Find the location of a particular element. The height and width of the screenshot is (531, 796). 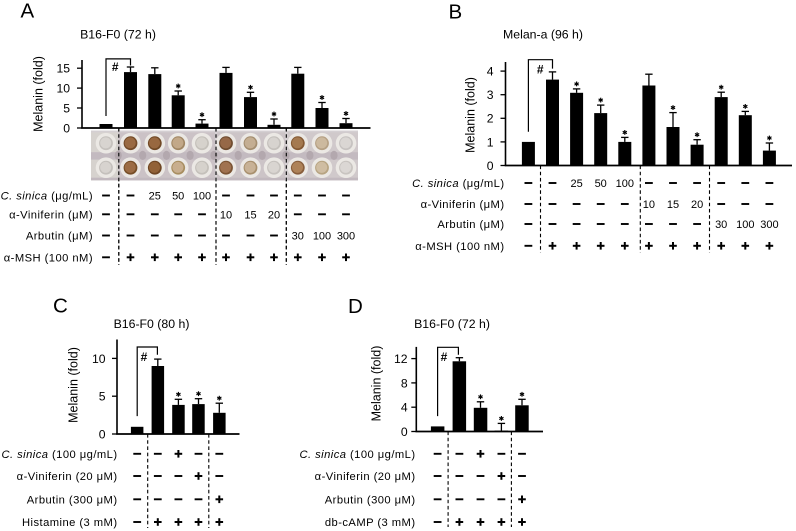

svg-text: 1 is located at coordinates (490, 142).